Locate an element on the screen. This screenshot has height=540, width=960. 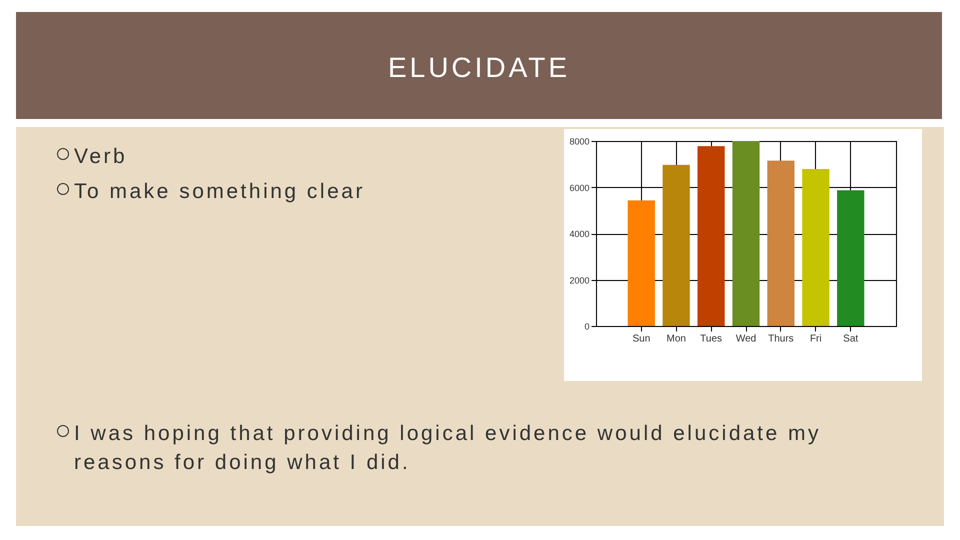
y-tick-label: 4000 is located at coordinates (579, 234).